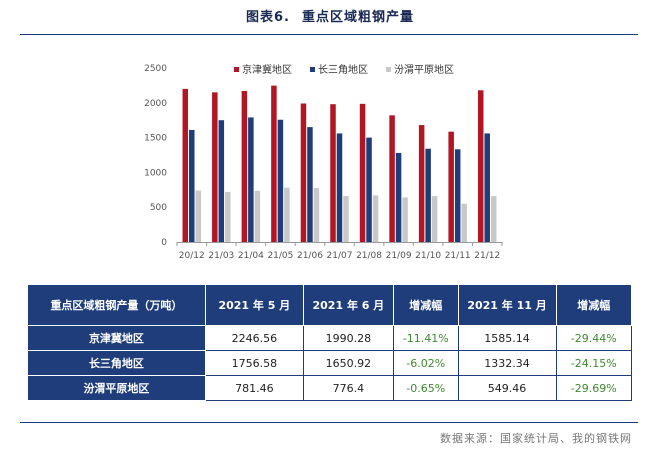  Describe the element at coordinates (340, 256) in the screenshot. I see `x-tick-label: 21/07` at that location.